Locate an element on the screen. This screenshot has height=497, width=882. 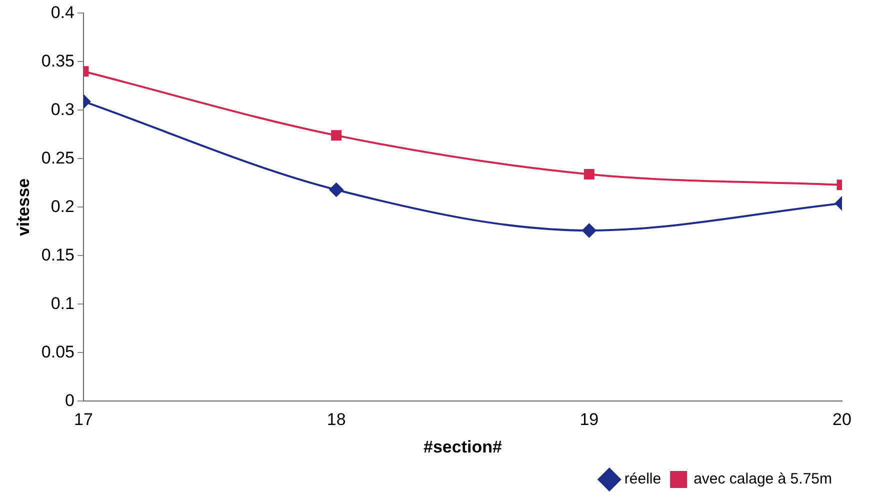
y-tick-label: 0.1 is located at coordinates (62, 303).